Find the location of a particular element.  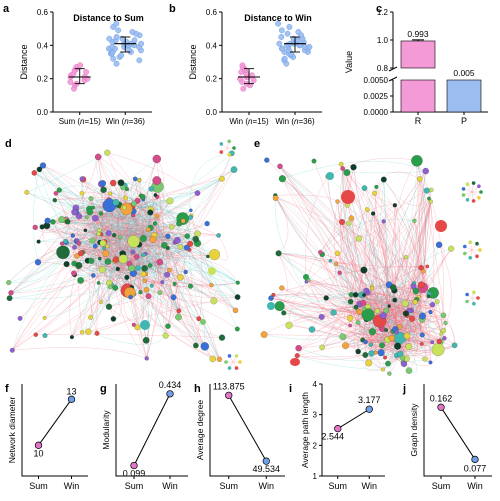

y-tick-label: 0.8 is located at coordinates (383, 68).